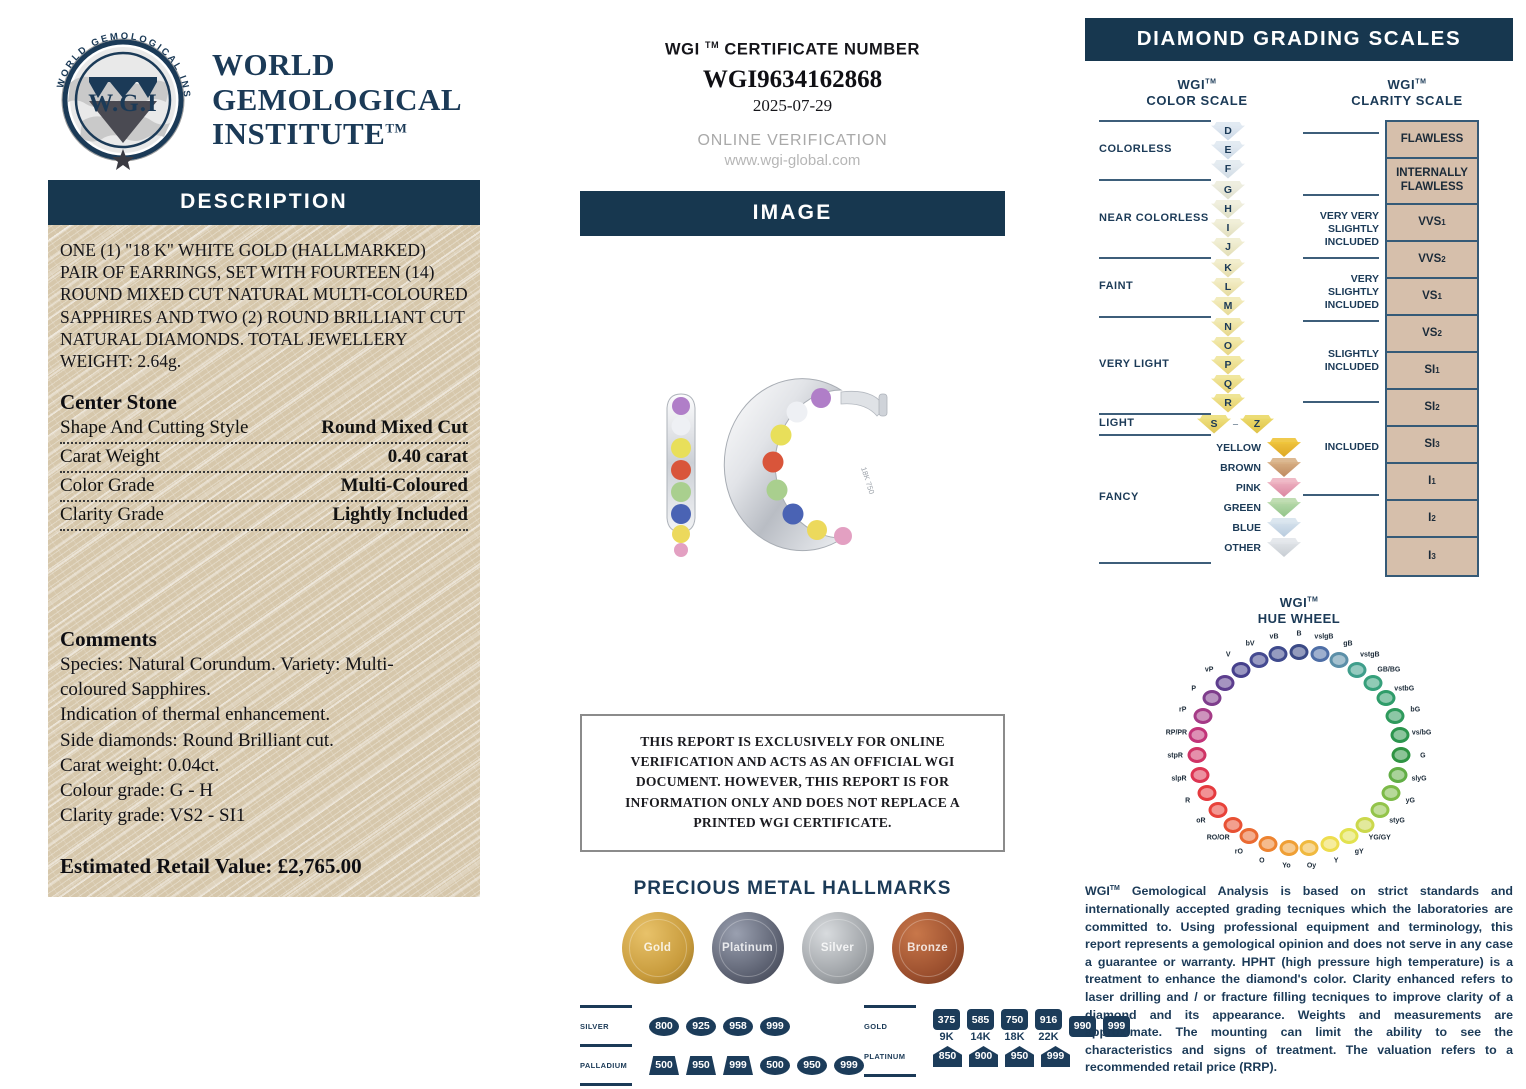 The image size is (1526, 1089). What do you see at coordinates (1197, 341) in the screenshot?
I see `color-scale-body: COLORLESS D E F` at bounding box center [1197, 341].